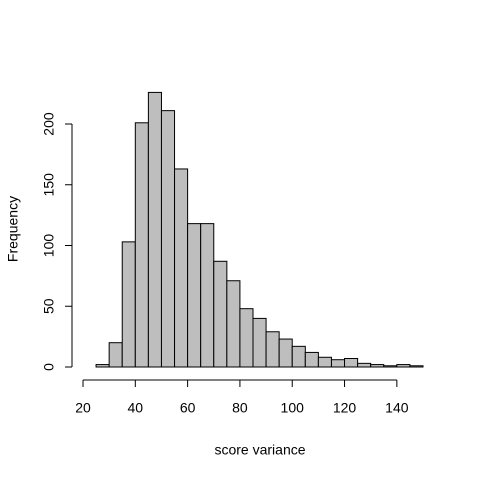 The image size is (480, 480). Describe the element at coordinates (293, 408) in the screenshot. I see `x-tick-label: 100` at that location.